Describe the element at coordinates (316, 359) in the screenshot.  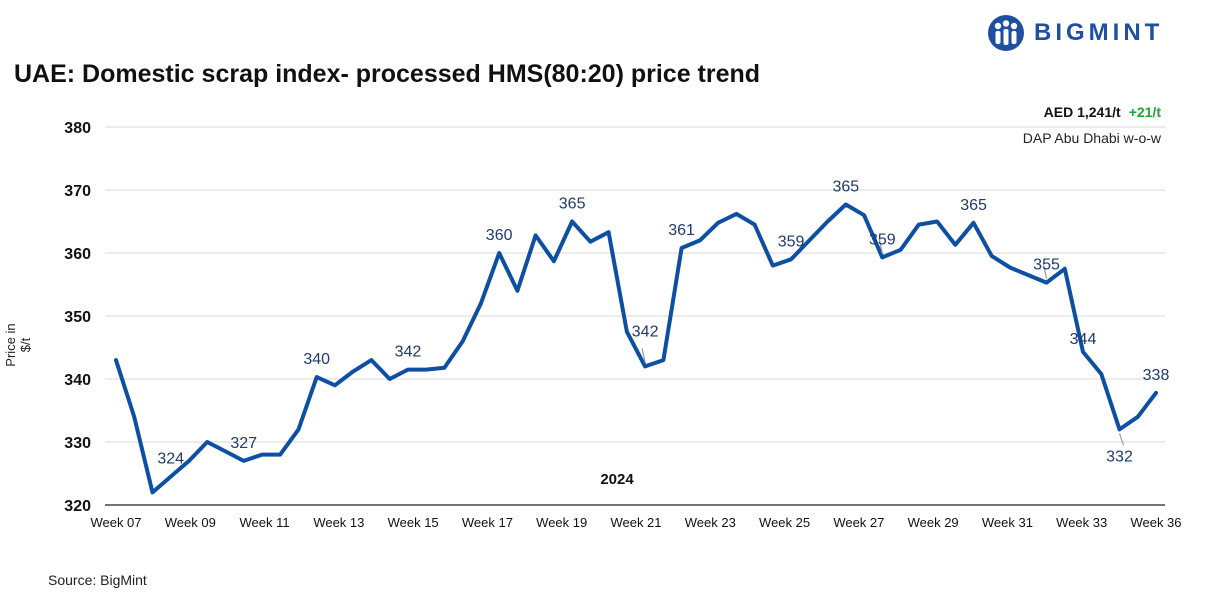
I see `point-label: 340` at that location.